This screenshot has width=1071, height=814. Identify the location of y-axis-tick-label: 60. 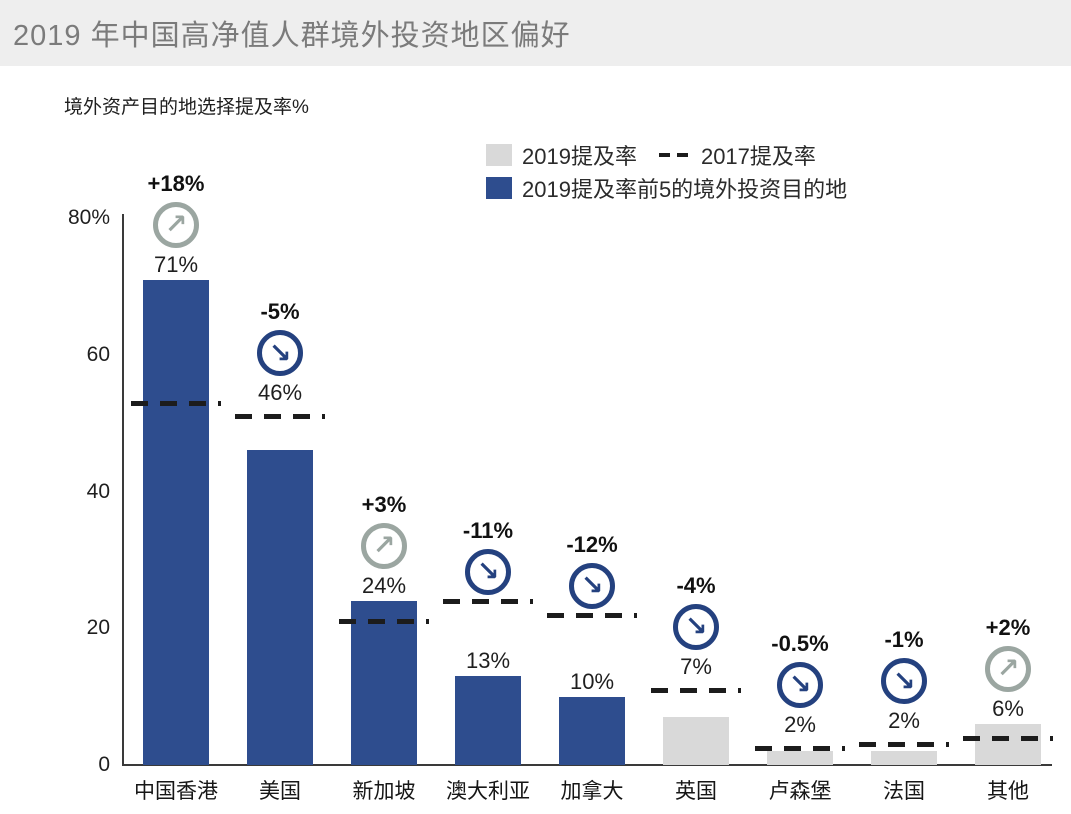
(98, 354).